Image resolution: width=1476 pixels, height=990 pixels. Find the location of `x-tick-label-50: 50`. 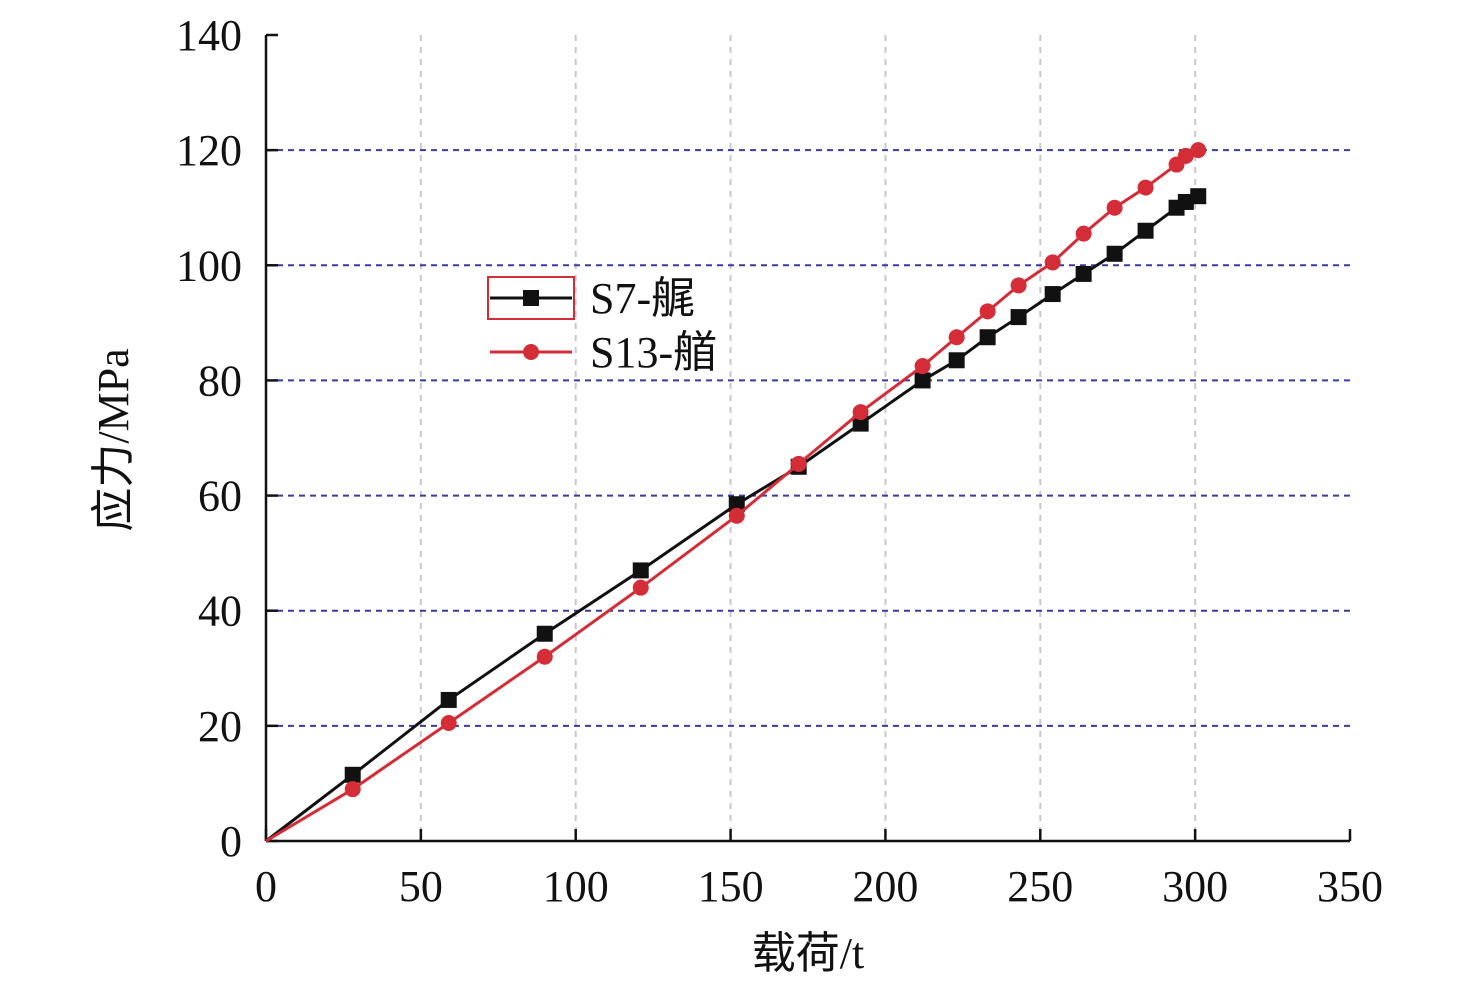

x-tick-label-50: 50 is located at coordinates (421, 886).